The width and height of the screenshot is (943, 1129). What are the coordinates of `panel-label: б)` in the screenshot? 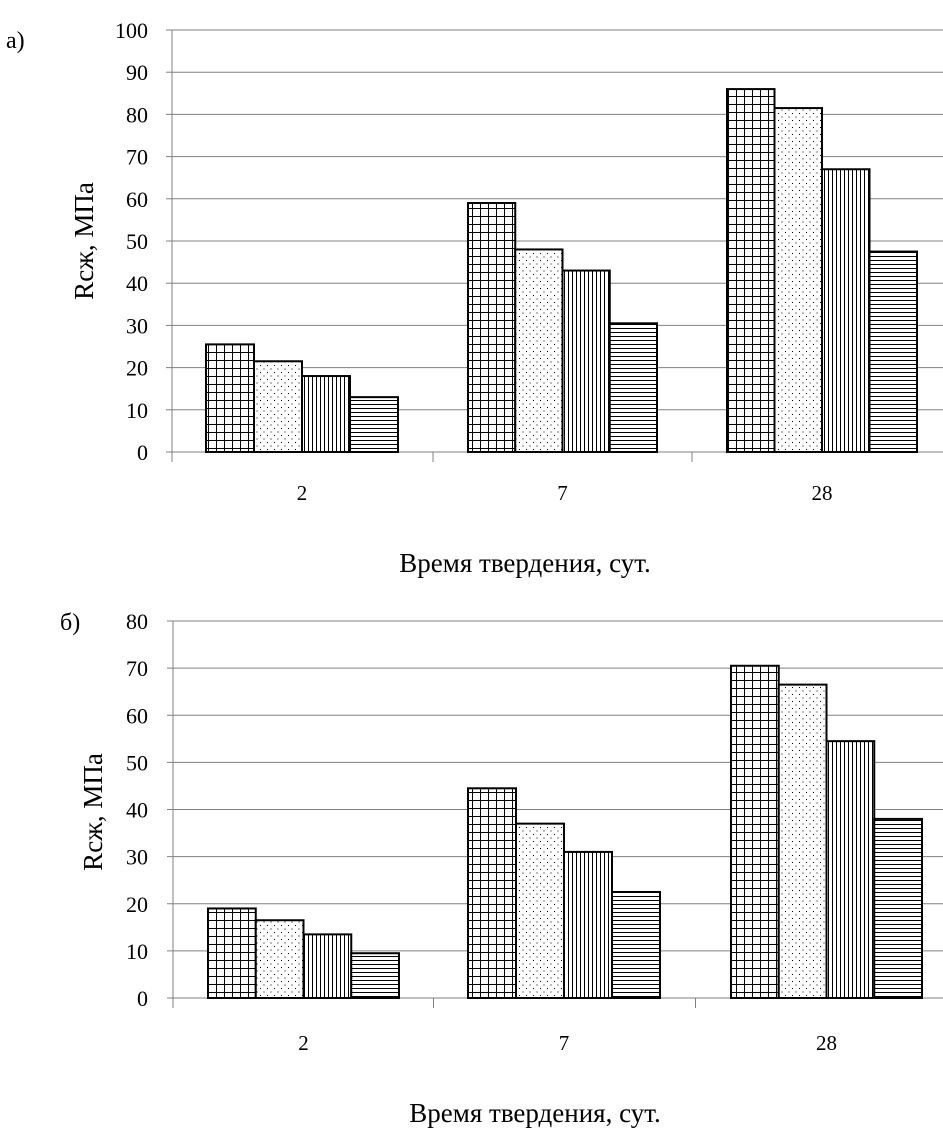 It's located at (70, 623).